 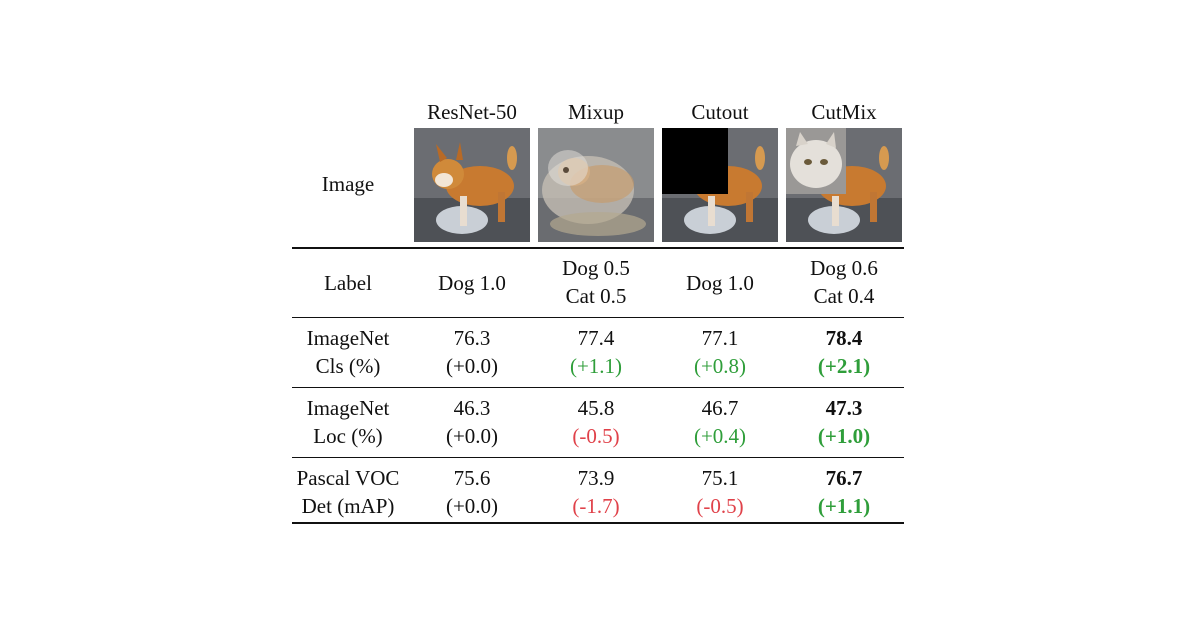 I want to click on row-header-det: Pascal VOC Det (mAP), so click(x=348, y=492).